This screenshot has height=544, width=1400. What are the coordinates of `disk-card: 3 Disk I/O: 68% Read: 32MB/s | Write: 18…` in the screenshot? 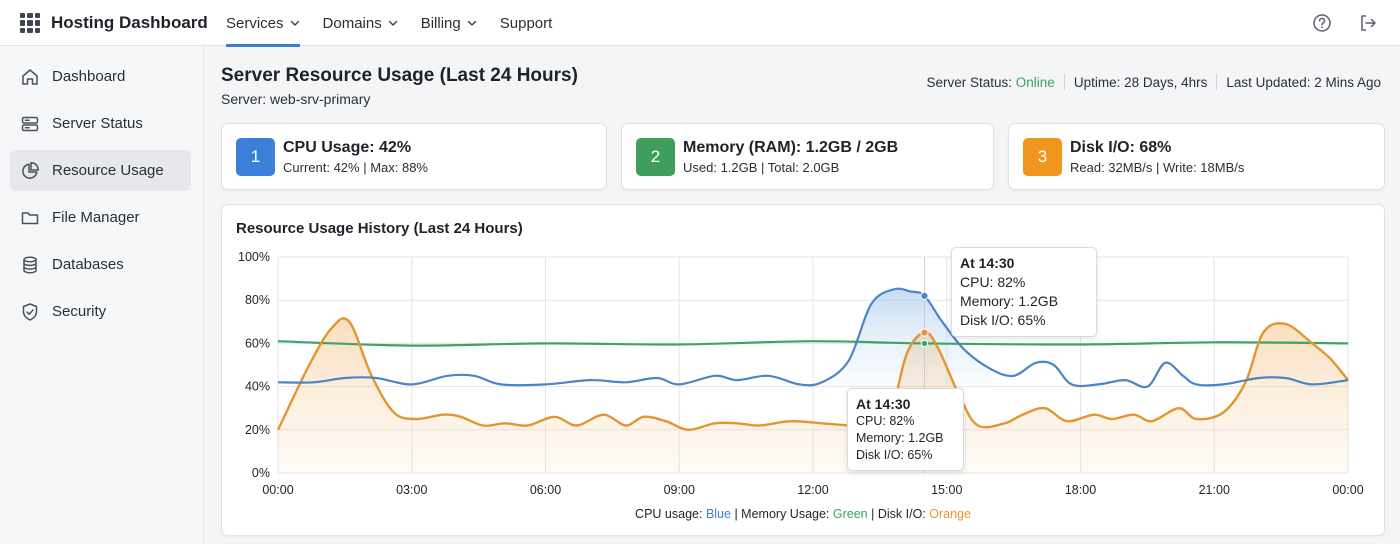 It's located at (1196, 156).